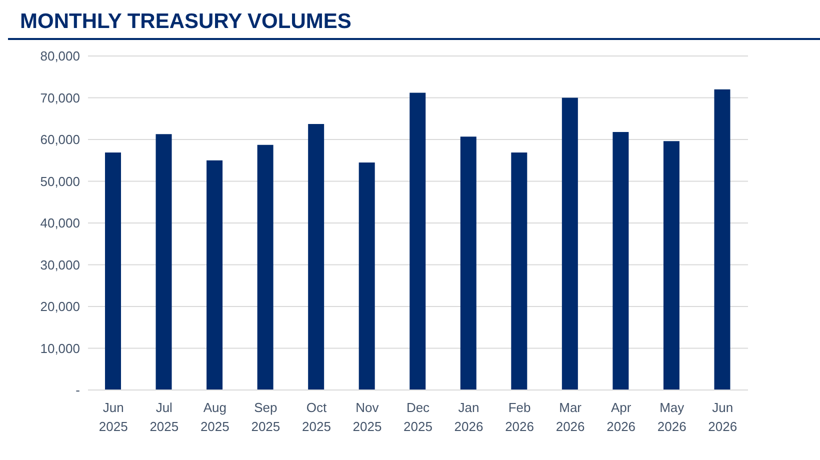 The width and height of the screenshot is (820, 460). I want to click on y-tick-label: 40,000, so click(60, 223).